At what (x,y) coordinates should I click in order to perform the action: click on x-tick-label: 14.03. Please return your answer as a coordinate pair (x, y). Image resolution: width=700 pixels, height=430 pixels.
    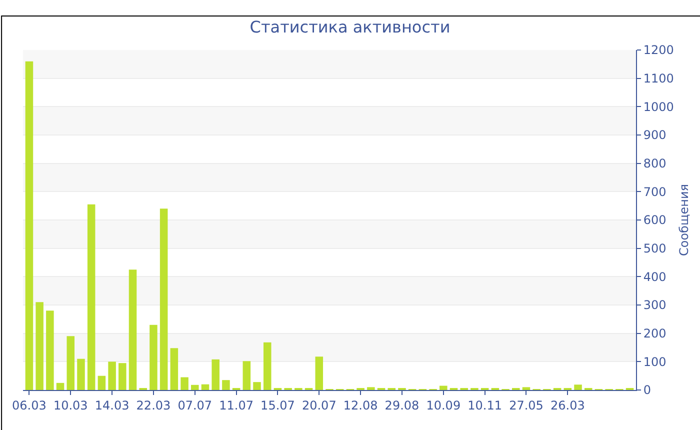
    Looking at the image, I should click on (112, 405).